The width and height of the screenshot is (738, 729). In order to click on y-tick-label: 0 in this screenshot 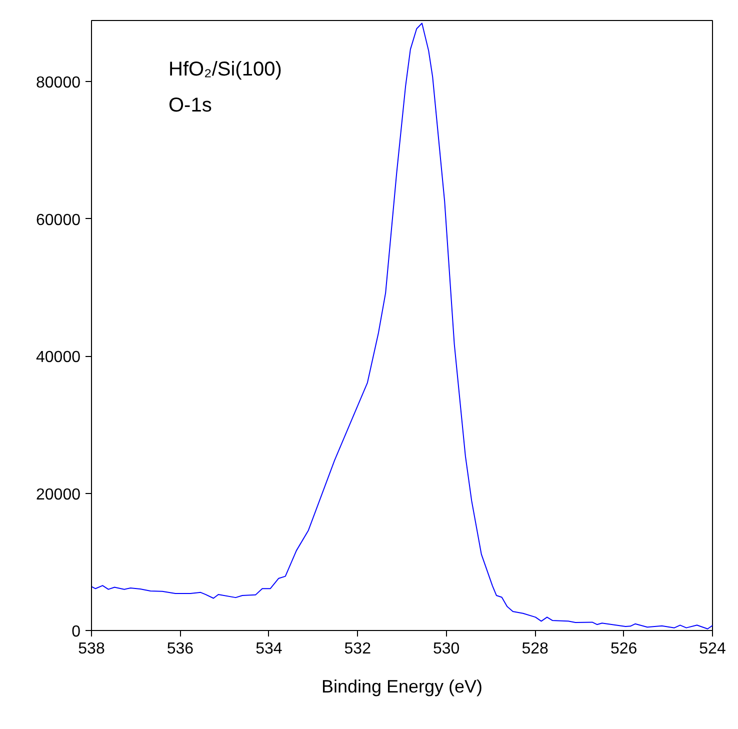, I will do `click(76, 632)`.